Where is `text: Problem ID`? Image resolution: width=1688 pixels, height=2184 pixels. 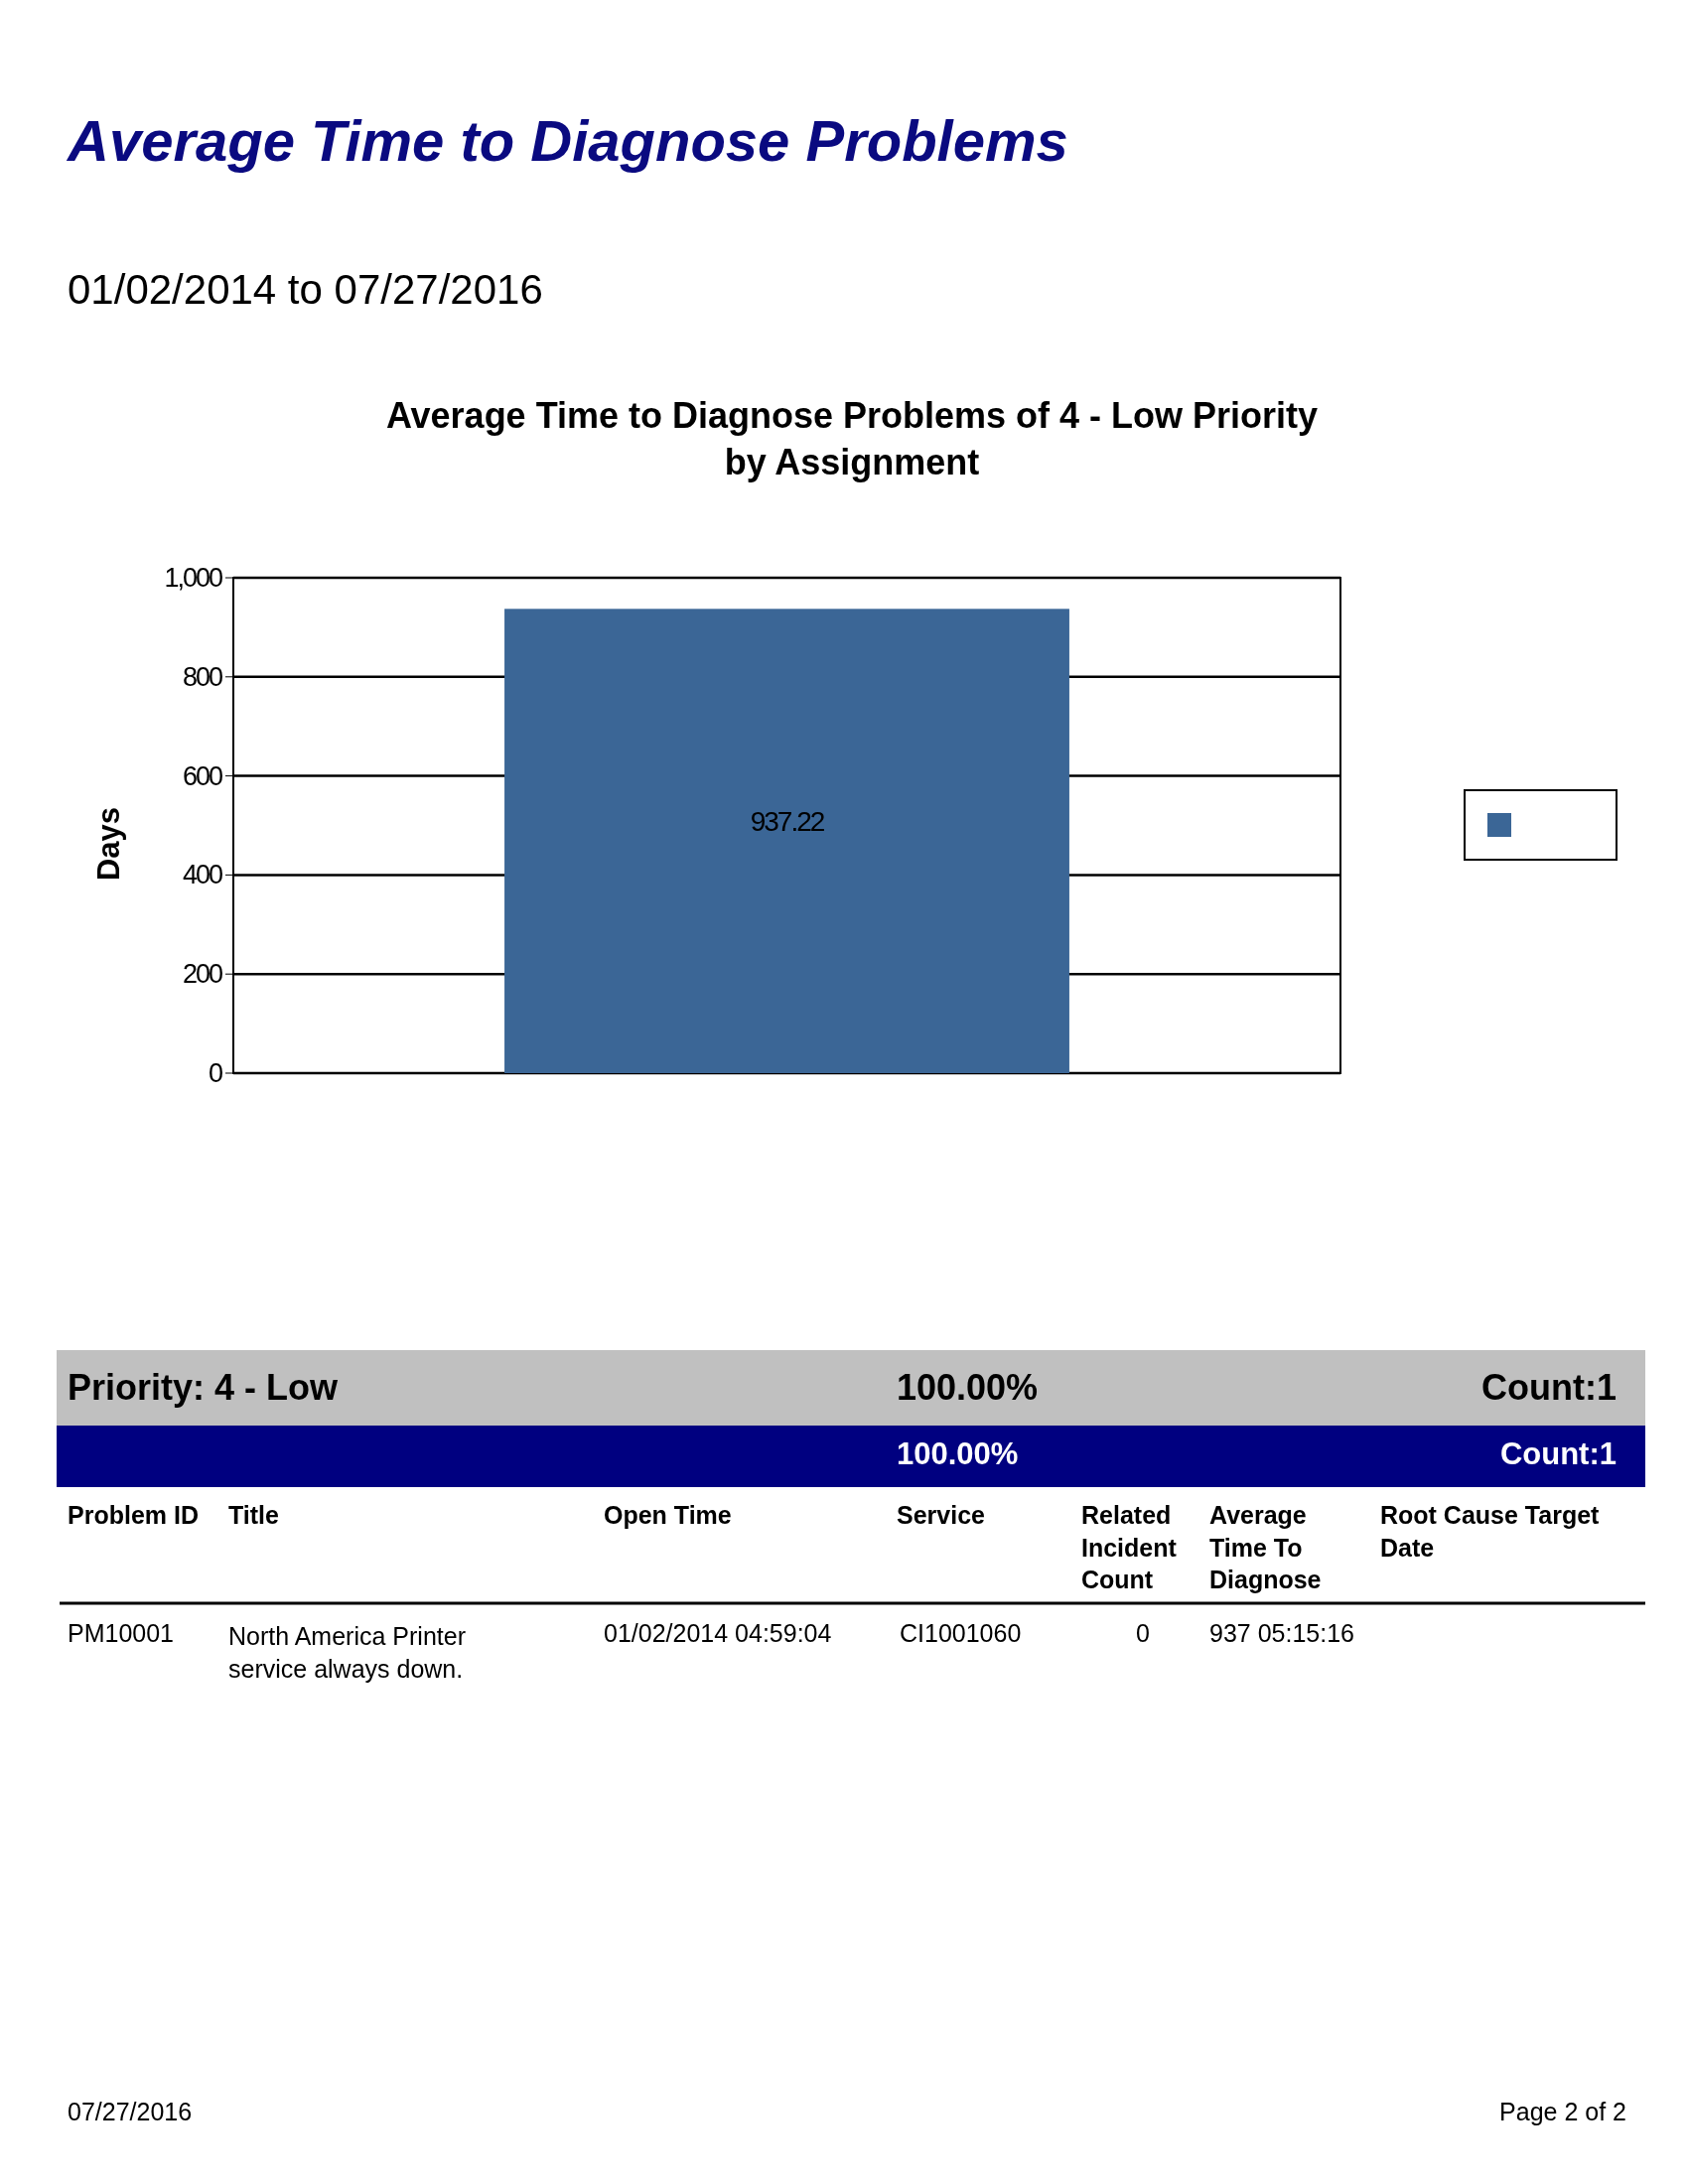
text: Problem ID is located at coordinates (133, 1515).